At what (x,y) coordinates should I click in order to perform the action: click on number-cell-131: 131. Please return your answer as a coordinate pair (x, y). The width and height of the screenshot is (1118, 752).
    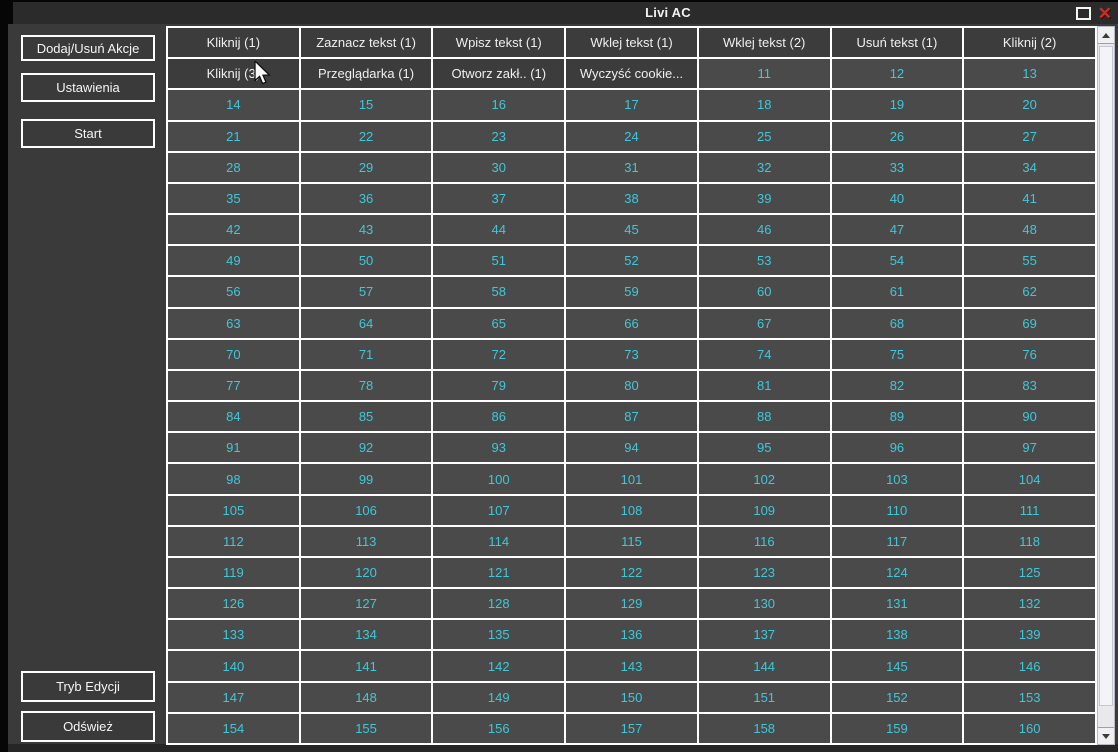
    Looking at the image, I should click on (897, 604).